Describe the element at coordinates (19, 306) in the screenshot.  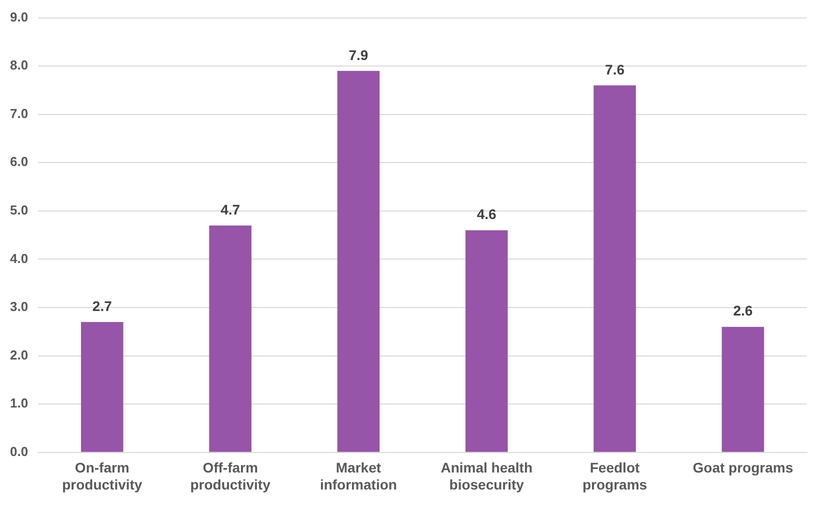
I see `y-tick-label: 3.0` at that location.